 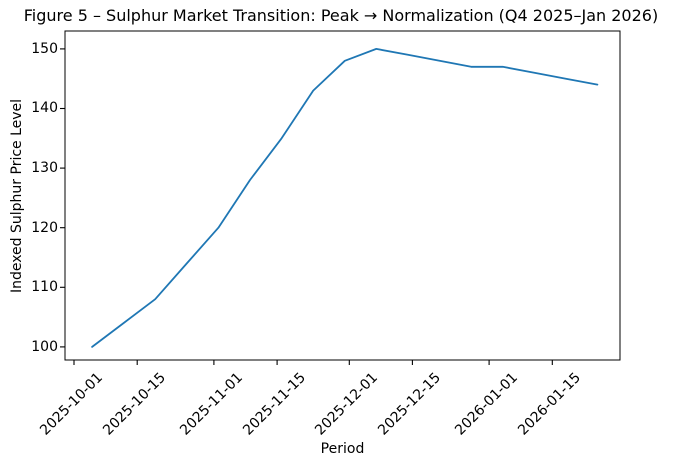 What do you see at coordinates (44, 228) in the screenshot?
I see `y-tick-label: 120` at bounding box center [44, 228].